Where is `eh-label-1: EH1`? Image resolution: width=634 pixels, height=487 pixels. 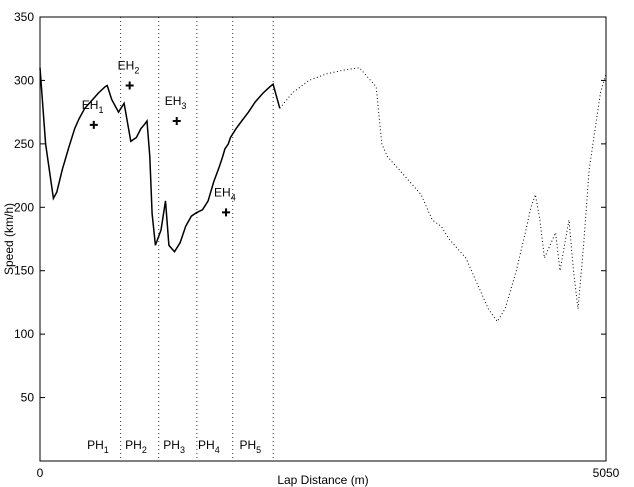
eh-label-1: EH1 is located at coordinates (93, 106).